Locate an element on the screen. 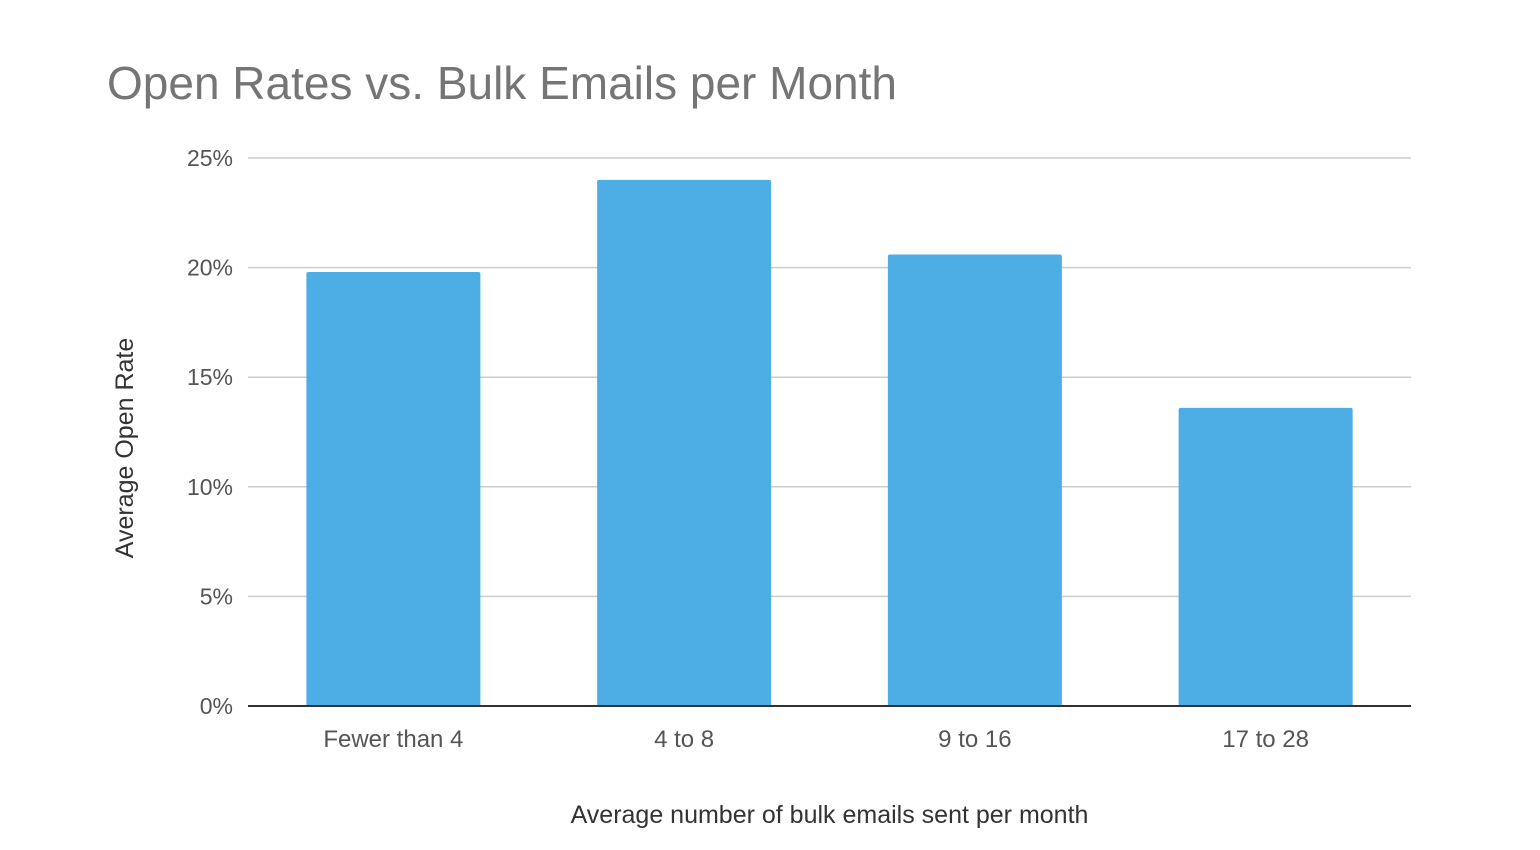  x-tick-label: 17 to 28 is located at coordinates (1265, 739).